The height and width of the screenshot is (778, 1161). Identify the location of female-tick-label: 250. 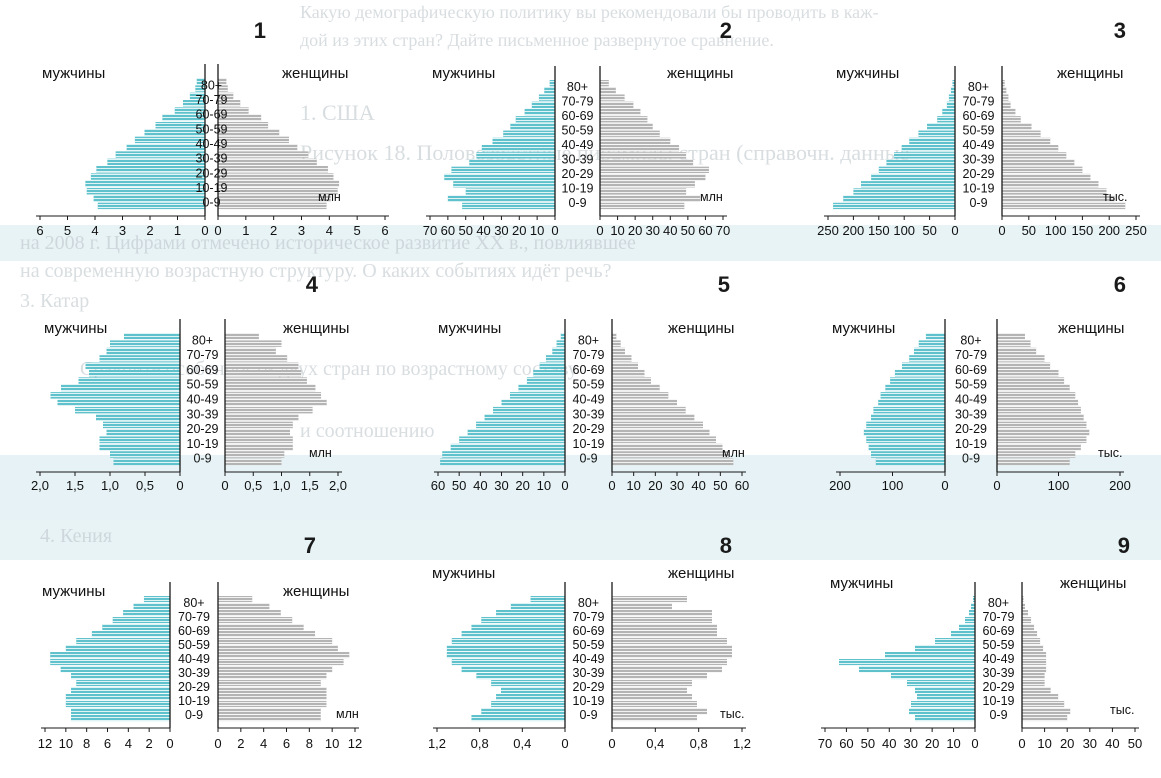
(1136, 230).